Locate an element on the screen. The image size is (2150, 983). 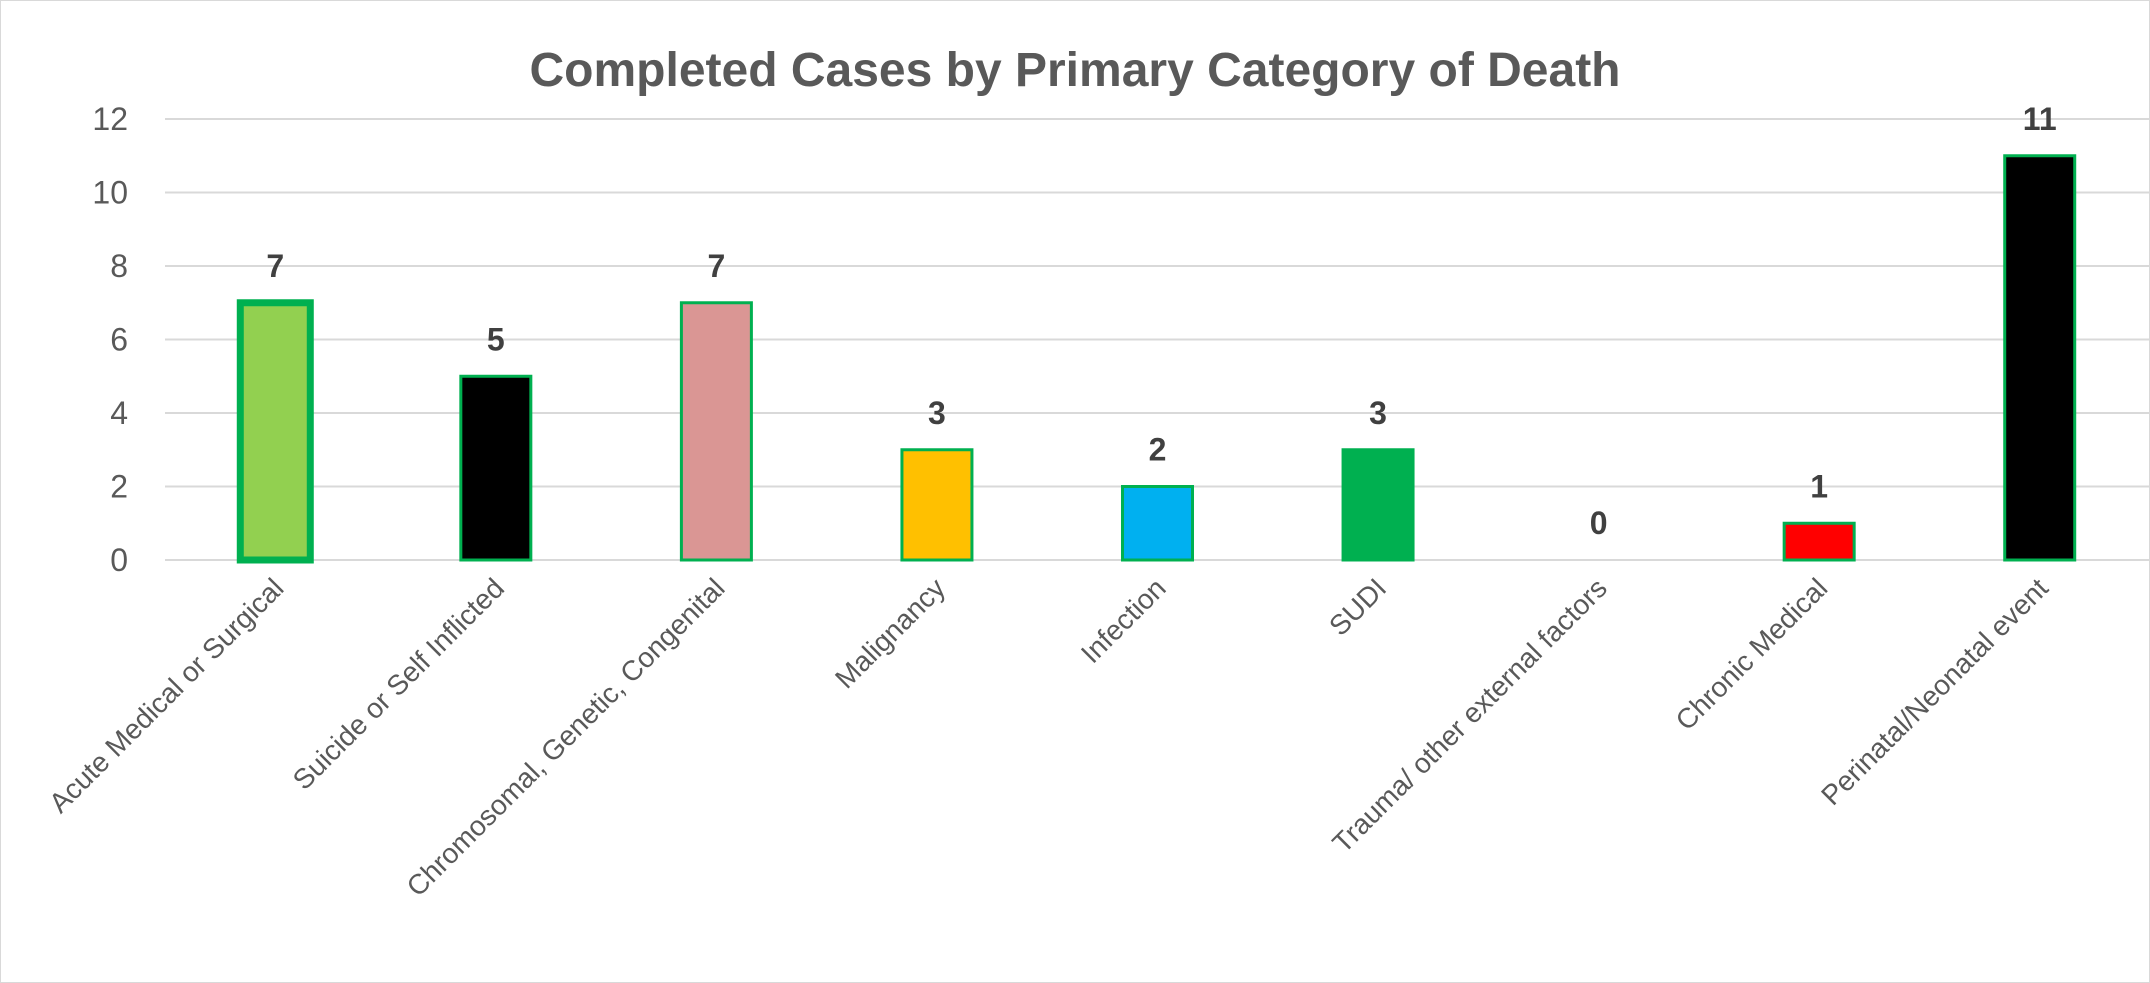
y-tick-label: 10 is located at coordinates (110, 193).